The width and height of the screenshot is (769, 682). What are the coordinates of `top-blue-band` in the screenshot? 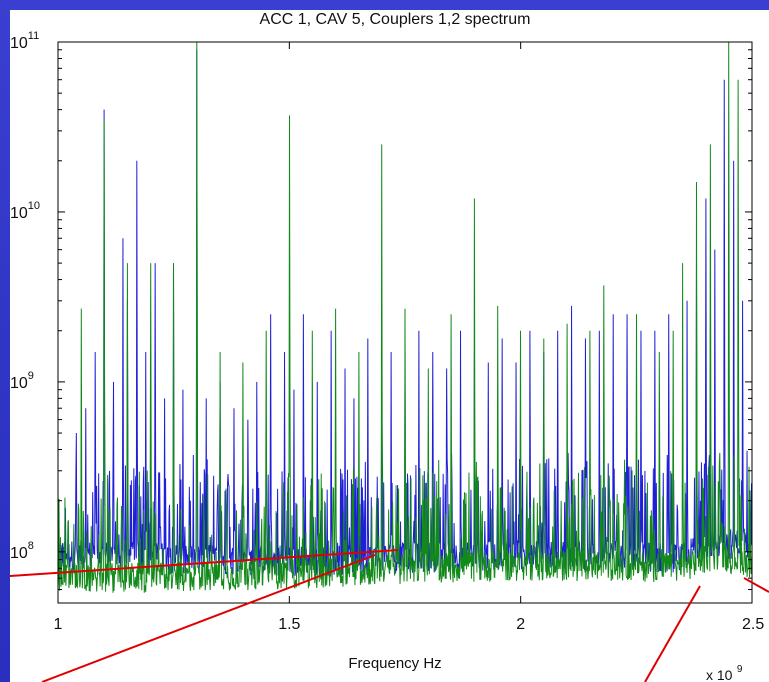 It's located at (384, 5).